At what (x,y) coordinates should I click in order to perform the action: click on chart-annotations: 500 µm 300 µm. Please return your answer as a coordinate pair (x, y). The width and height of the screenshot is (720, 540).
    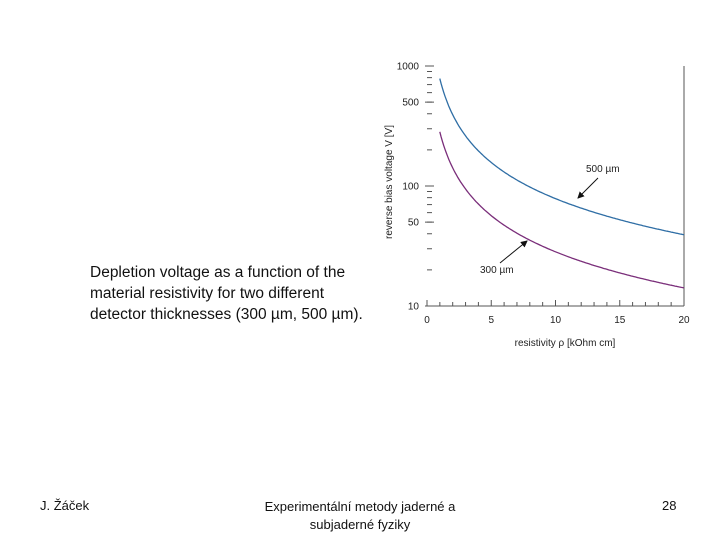
    Looking at the image, I should click on (550, 220).